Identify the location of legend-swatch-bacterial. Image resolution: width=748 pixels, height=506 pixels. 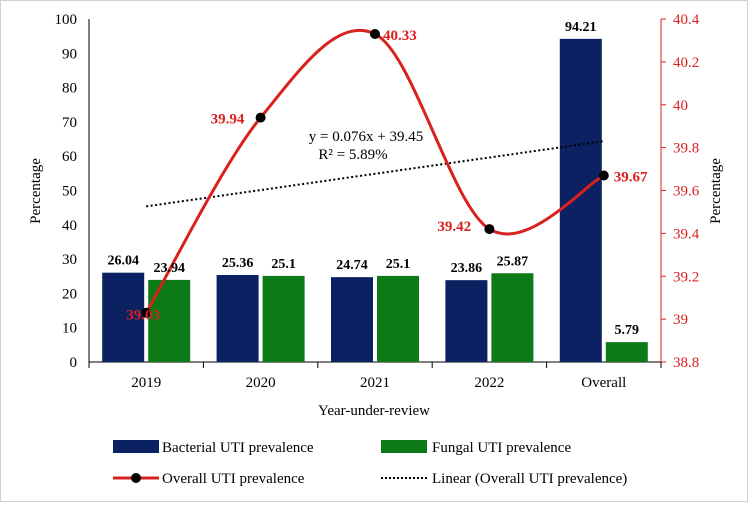
(136, 446).